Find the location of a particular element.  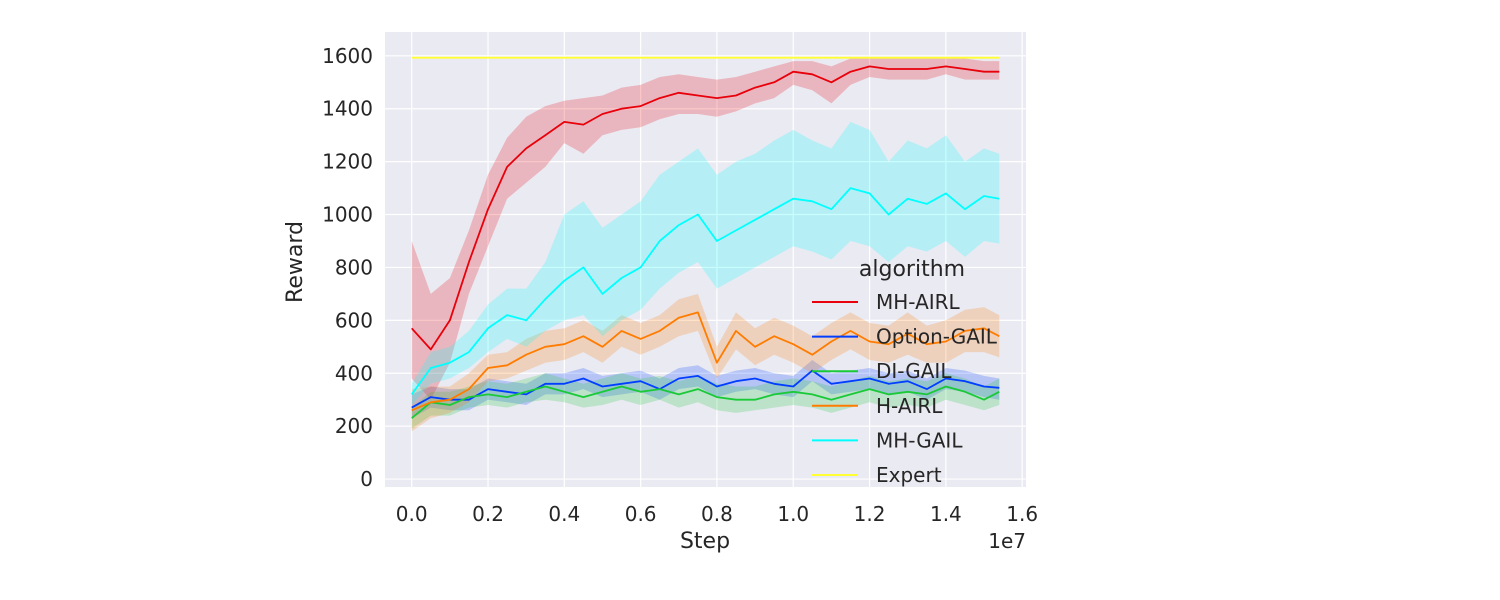

x-tick-label: 1.4 is located at coordinates (946, 514).